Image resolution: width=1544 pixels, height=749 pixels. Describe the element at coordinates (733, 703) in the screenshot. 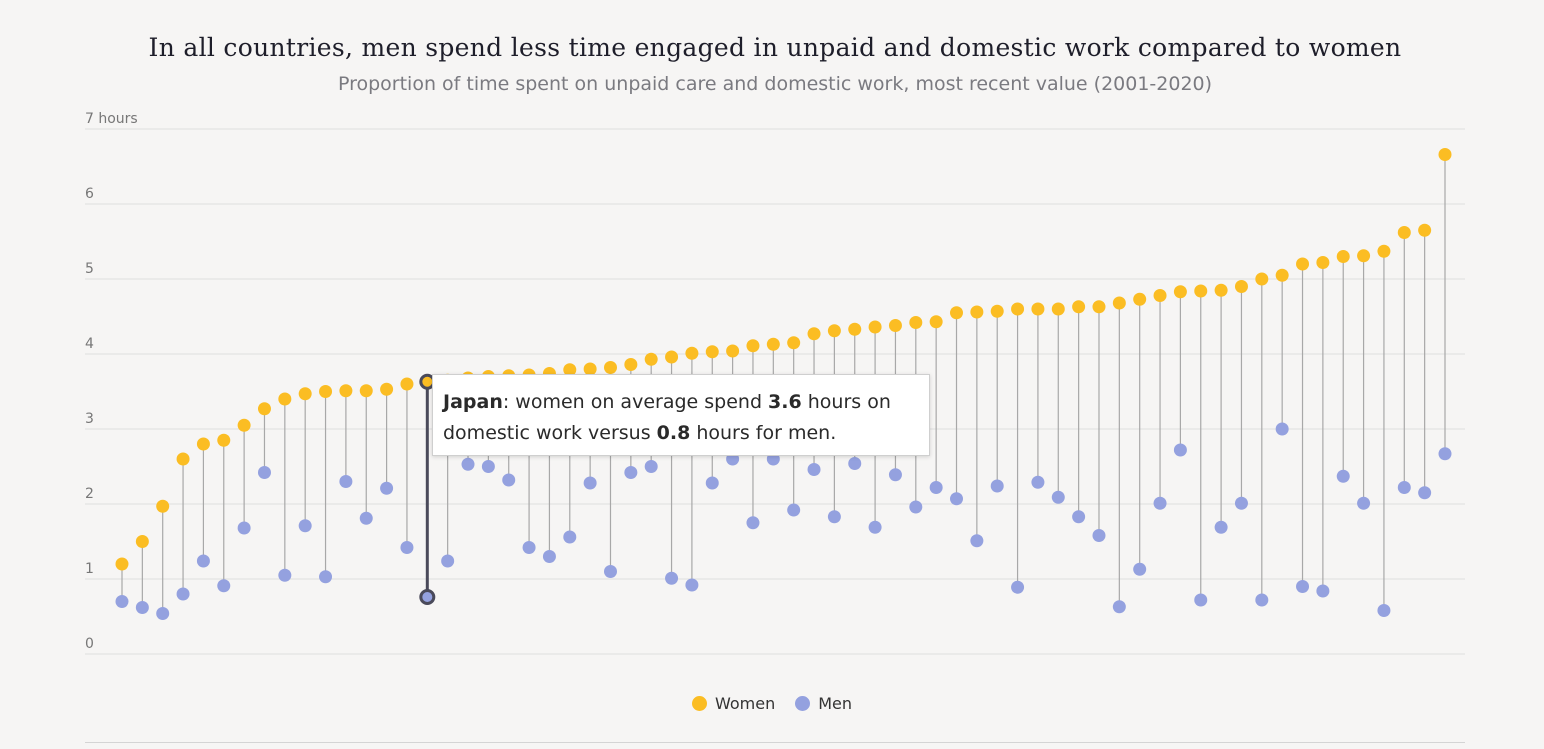

I see `legend-item-women: Women` at that location.